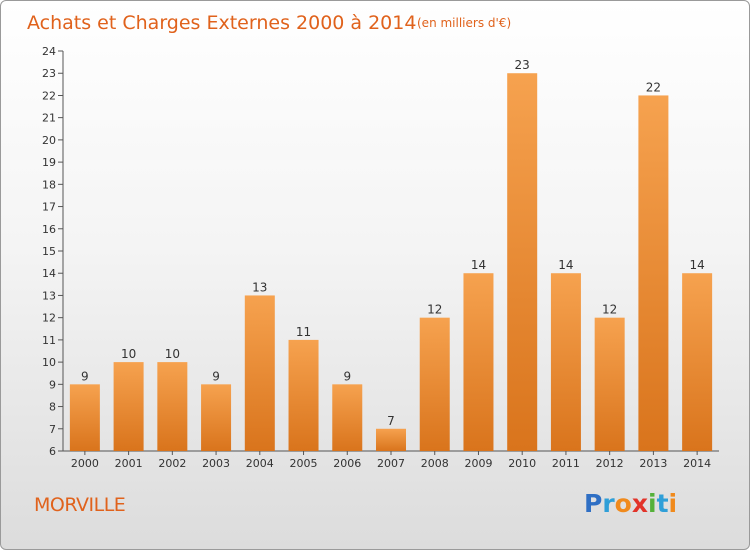 The image size is (750, 550). I want to click on logo-letter: x, so click(639, 503).